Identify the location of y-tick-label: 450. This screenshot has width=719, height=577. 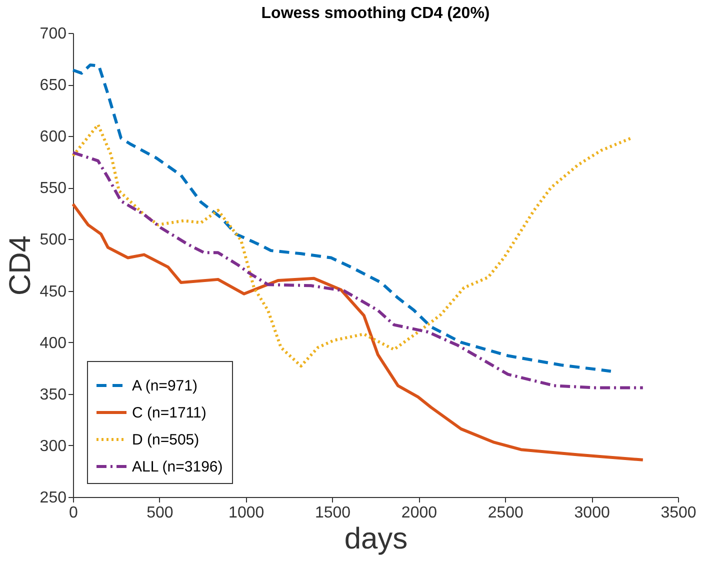
(53, 291).